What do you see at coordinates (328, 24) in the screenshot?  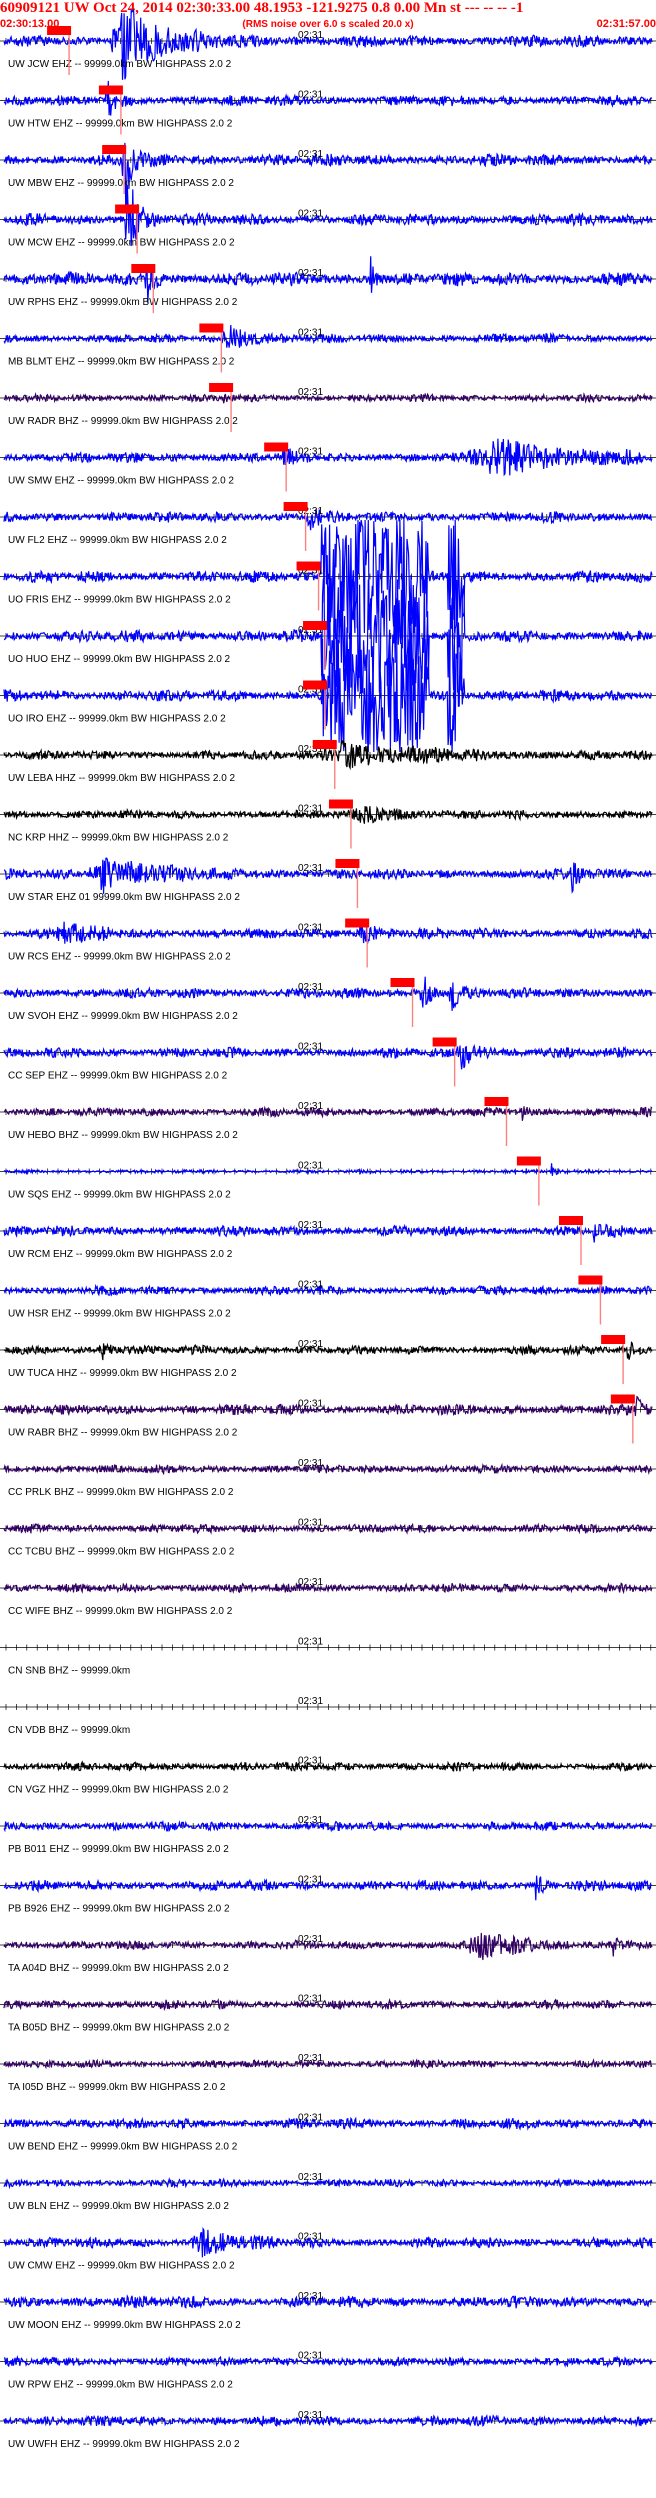 I see `rms-note: (RMS noise over 6.0 s scaled 20.0 x)` at bounding box center [328, 24].